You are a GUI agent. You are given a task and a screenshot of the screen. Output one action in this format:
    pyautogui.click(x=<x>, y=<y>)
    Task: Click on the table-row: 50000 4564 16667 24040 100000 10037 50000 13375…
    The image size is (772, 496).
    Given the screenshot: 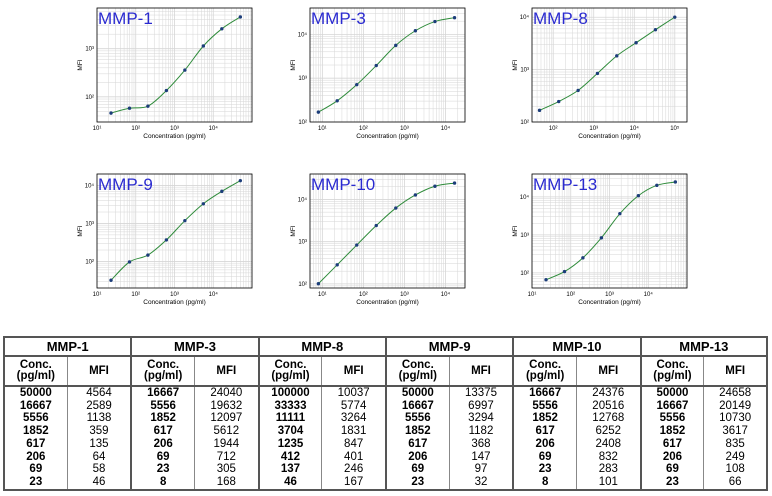 What is the action you would take?
    pyautogui.click(x=385, y=393)
    